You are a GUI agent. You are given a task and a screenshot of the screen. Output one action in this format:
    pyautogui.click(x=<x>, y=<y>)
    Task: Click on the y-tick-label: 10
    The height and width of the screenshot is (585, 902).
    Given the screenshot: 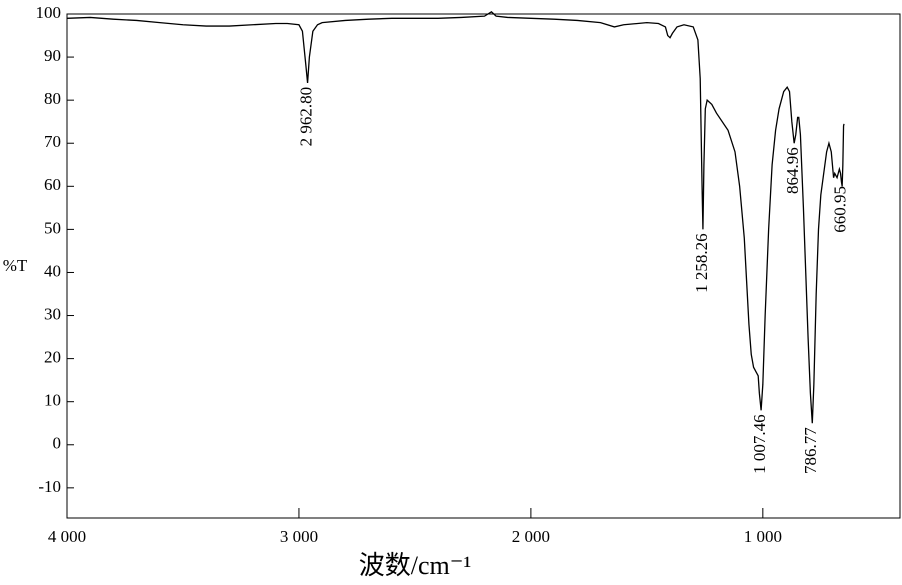 What is the action you would take?
    pyautogui.click(x=52, y=400)
    